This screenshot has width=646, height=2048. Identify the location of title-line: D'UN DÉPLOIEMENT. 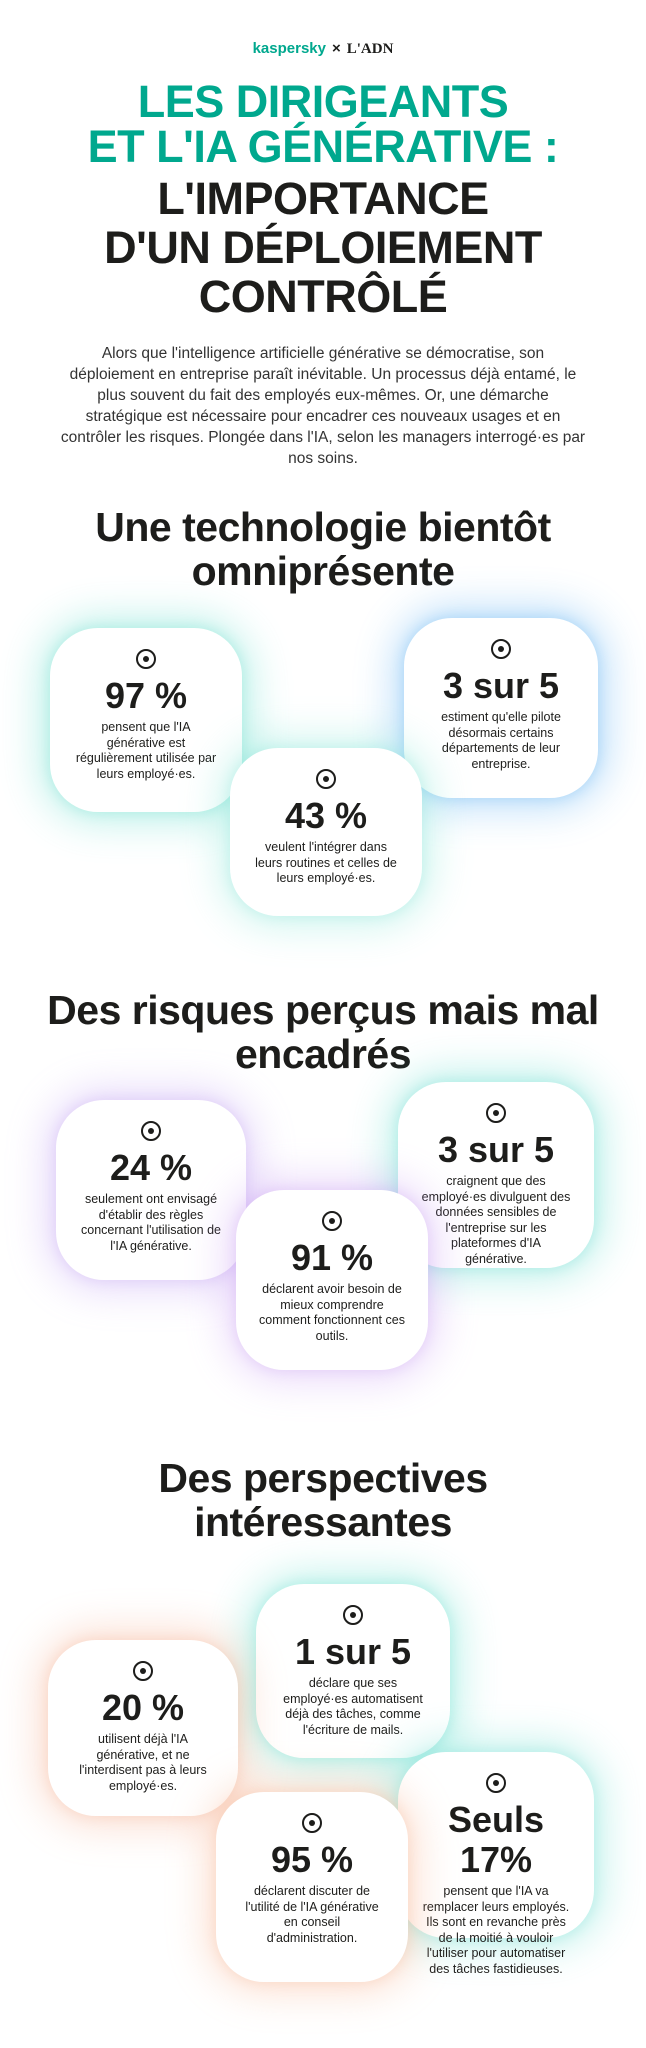
(323, 247).